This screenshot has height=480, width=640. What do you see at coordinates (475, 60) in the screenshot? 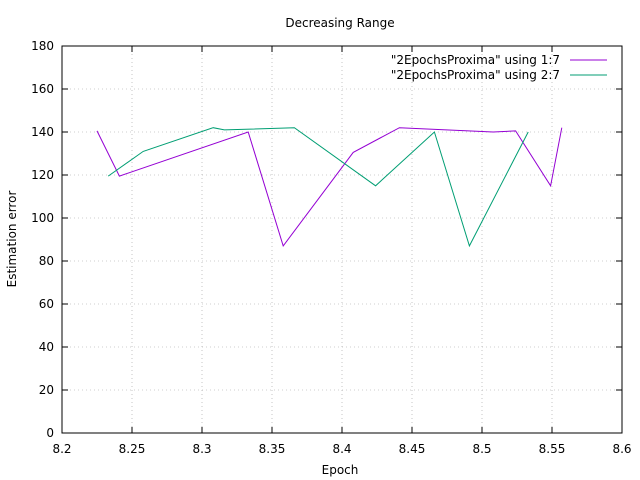
I see `legend-label-1: "2EpochsProxima" using 1:7` at bounding box center [475, 60].